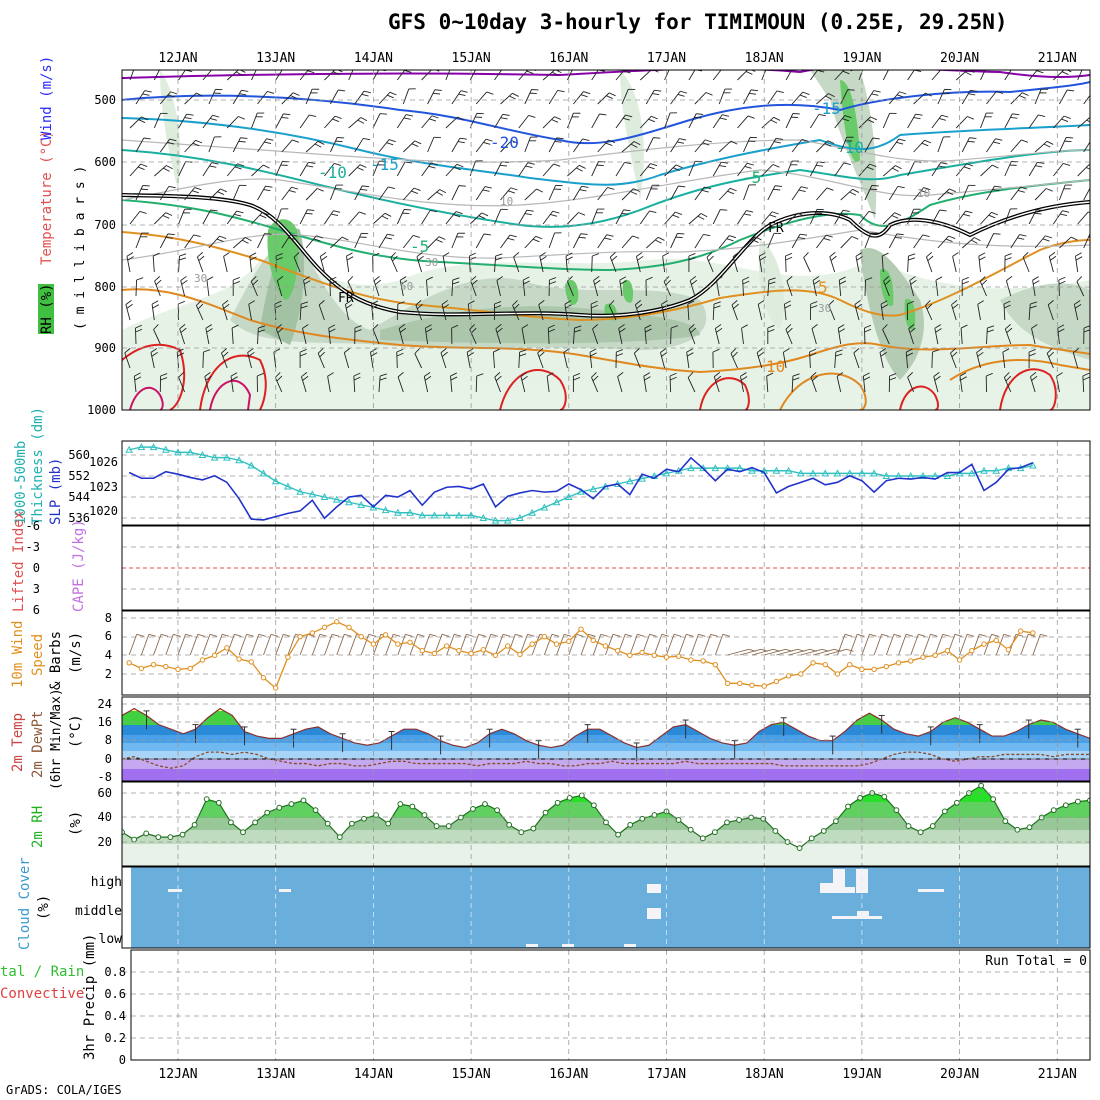 The image size is (1100, 1100). I want to click on slp-axis-label: SLP (mb), so click(56, 491).